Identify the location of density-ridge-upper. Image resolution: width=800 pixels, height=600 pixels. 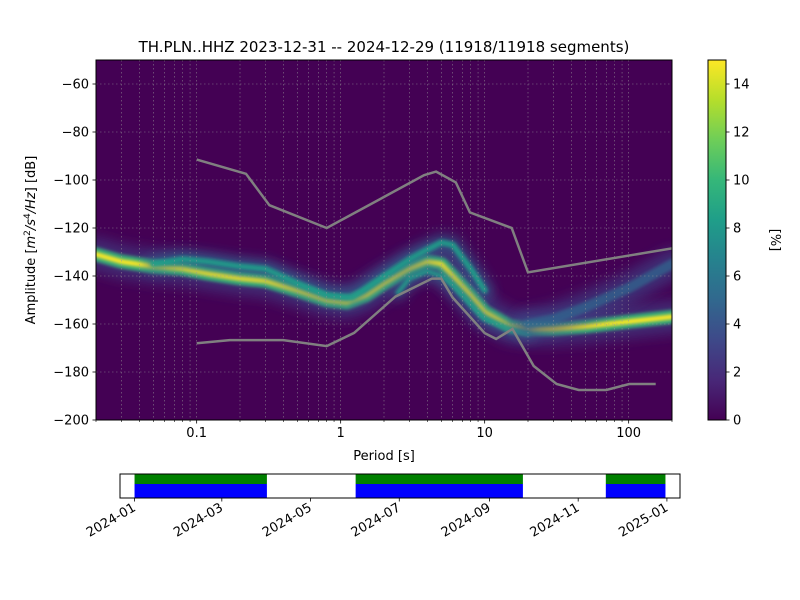
(319, 270).